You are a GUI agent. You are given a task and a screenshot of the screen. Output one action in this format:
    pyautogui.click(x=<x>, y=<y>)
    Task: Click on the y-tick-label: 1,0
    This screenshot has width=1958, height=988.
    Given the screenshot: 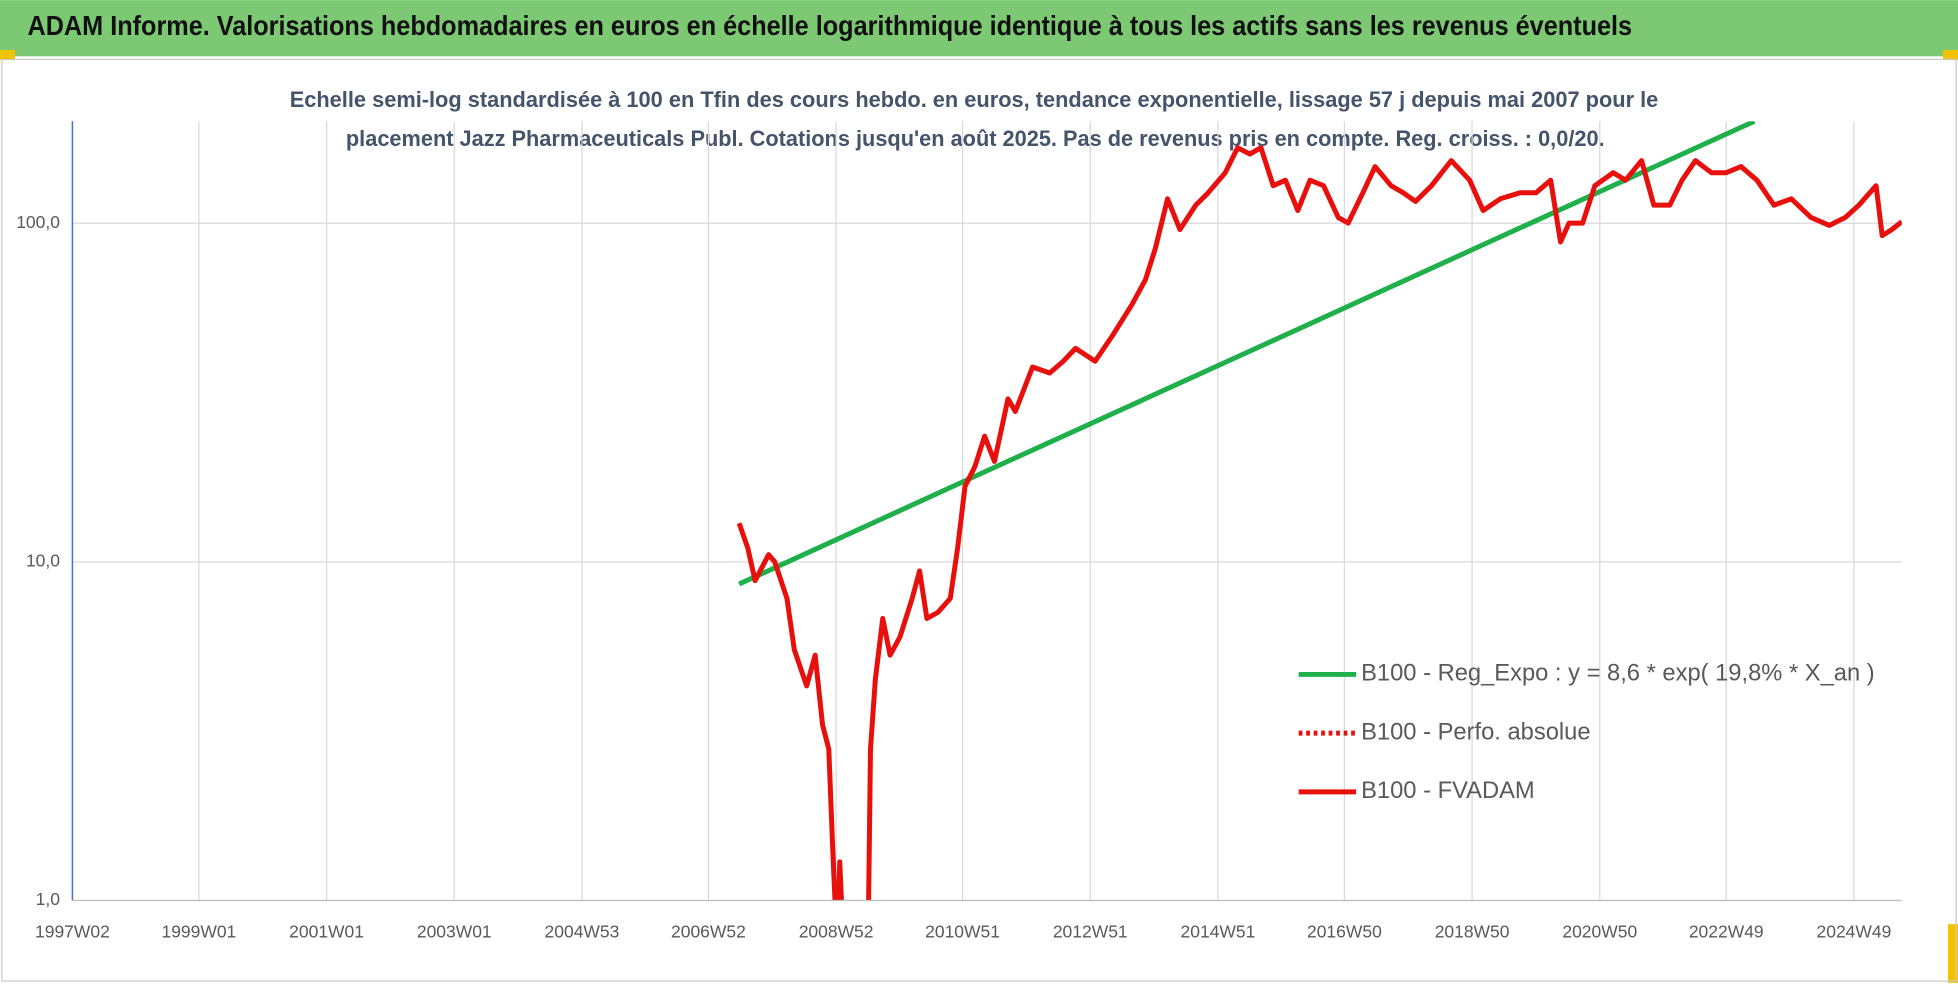 What is the action you would take?
    pyautogui.click(x=48, y=899)
    